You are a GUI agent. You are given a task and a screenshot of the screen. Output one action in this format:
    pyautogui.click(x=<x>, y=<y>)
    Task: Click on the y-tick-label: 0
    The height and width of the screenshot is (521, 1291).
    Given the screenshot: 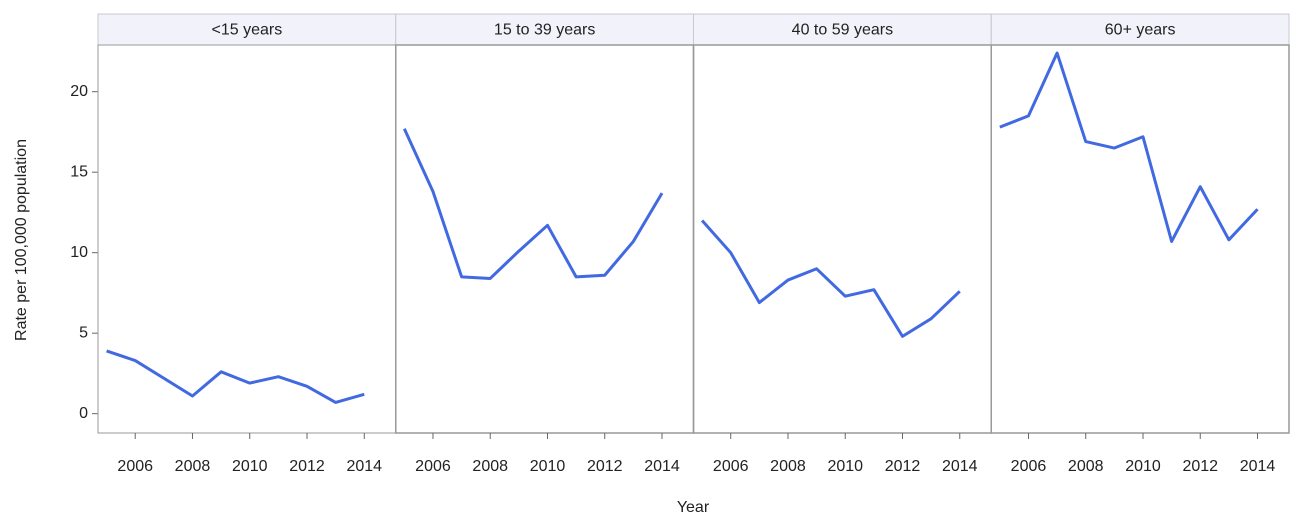 What is the action you would take?
    pyautogui.click(x=83, y=413)
    